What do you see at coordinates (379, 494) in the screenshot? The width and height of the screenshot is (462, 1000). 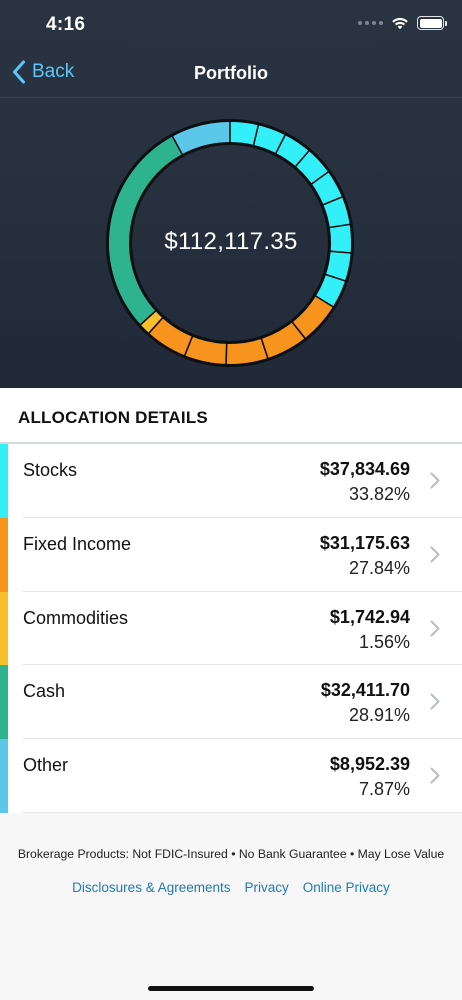 I see `category-percent: 33.82%` at bounding box center [379, 494].